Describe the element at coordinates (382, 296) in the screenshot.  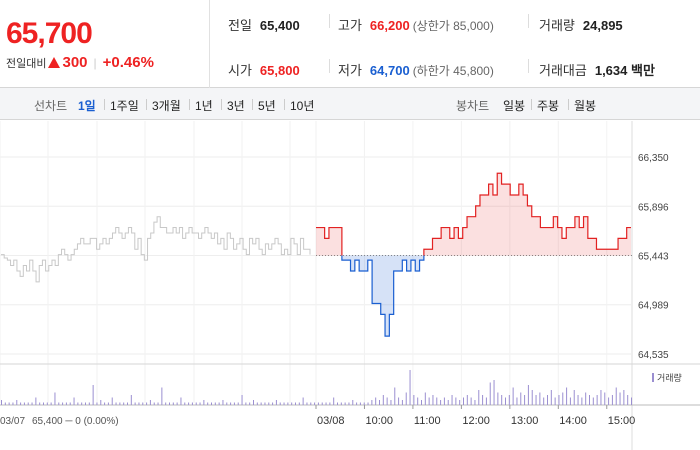
I see `down-area-fill` at that location.